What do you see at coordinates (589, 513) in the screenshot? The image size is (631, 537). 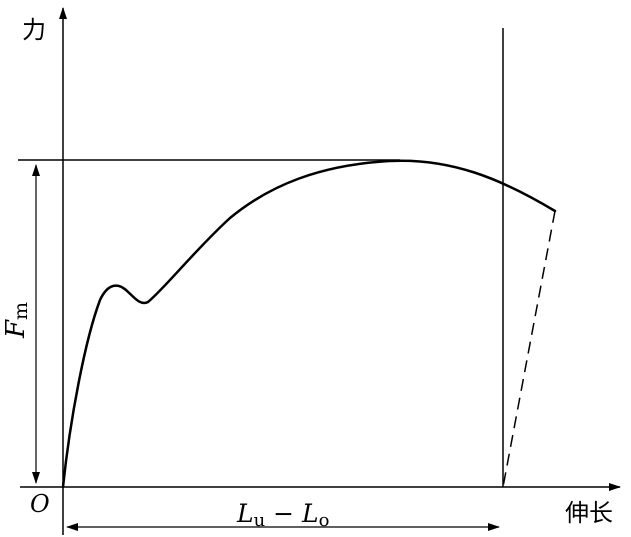 I see `x-axis-label: 伸长` at bounding box center [589, 513].